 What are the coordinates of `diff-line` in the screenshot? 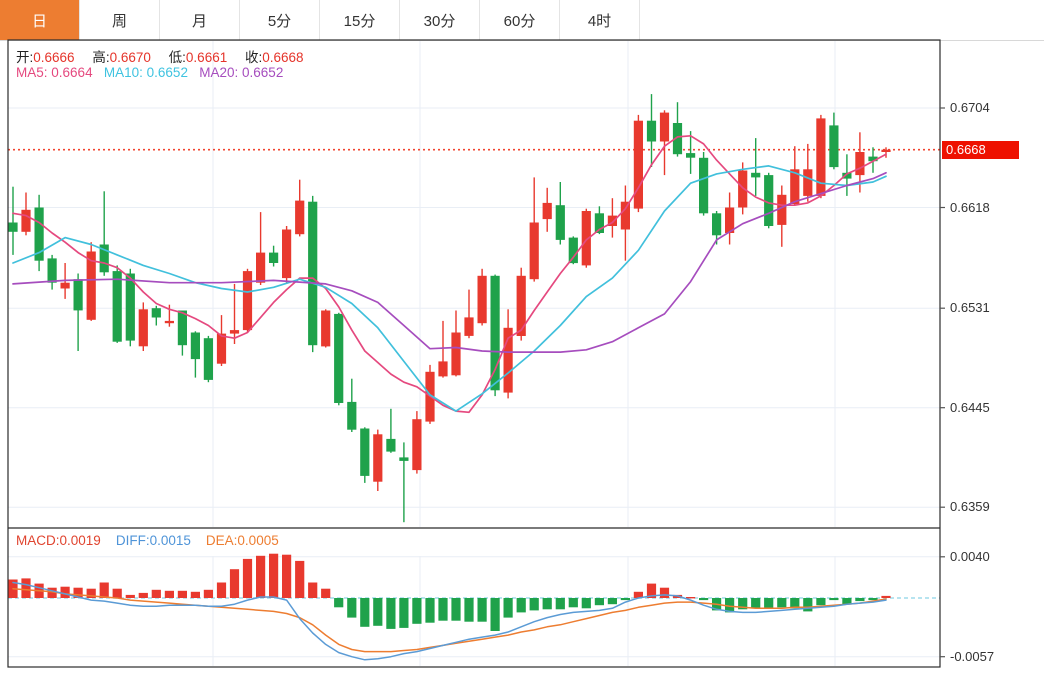 It's located at (449, 621).